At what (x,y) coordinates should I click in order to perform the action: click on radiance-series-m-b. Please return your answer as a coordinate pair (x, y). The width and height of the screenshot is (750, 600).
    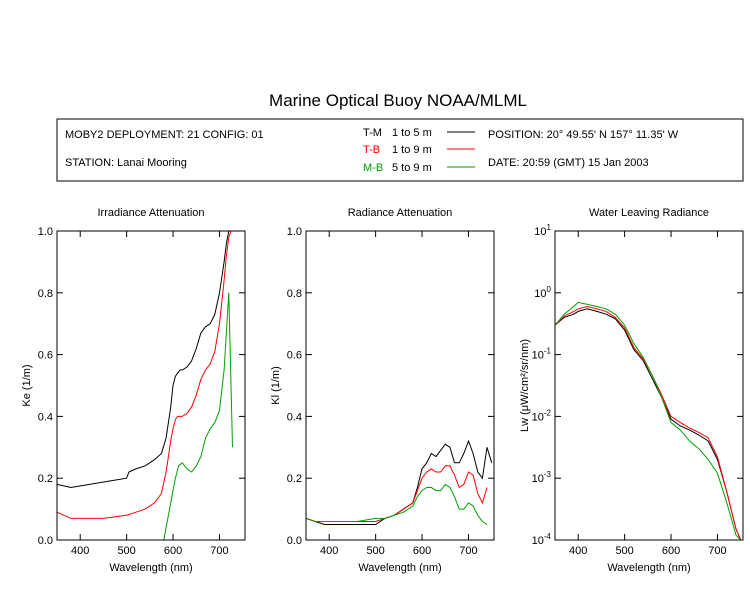
    Looking at the image, I should click on (397, 504).